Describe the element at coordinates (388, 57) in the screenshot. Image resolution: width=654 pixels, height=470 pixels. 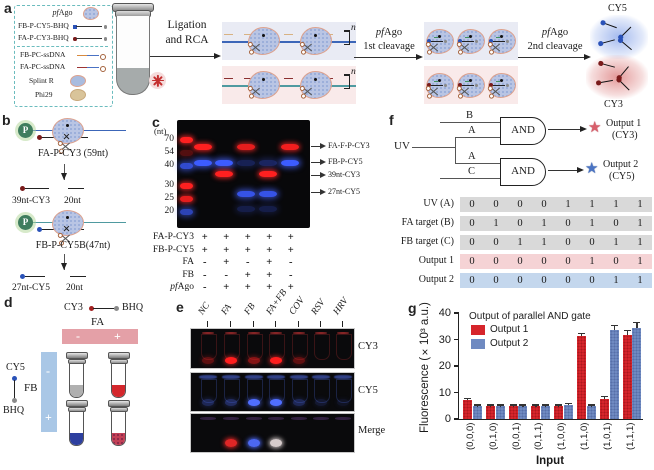
I see `first-cleavage-arrow` at that location.